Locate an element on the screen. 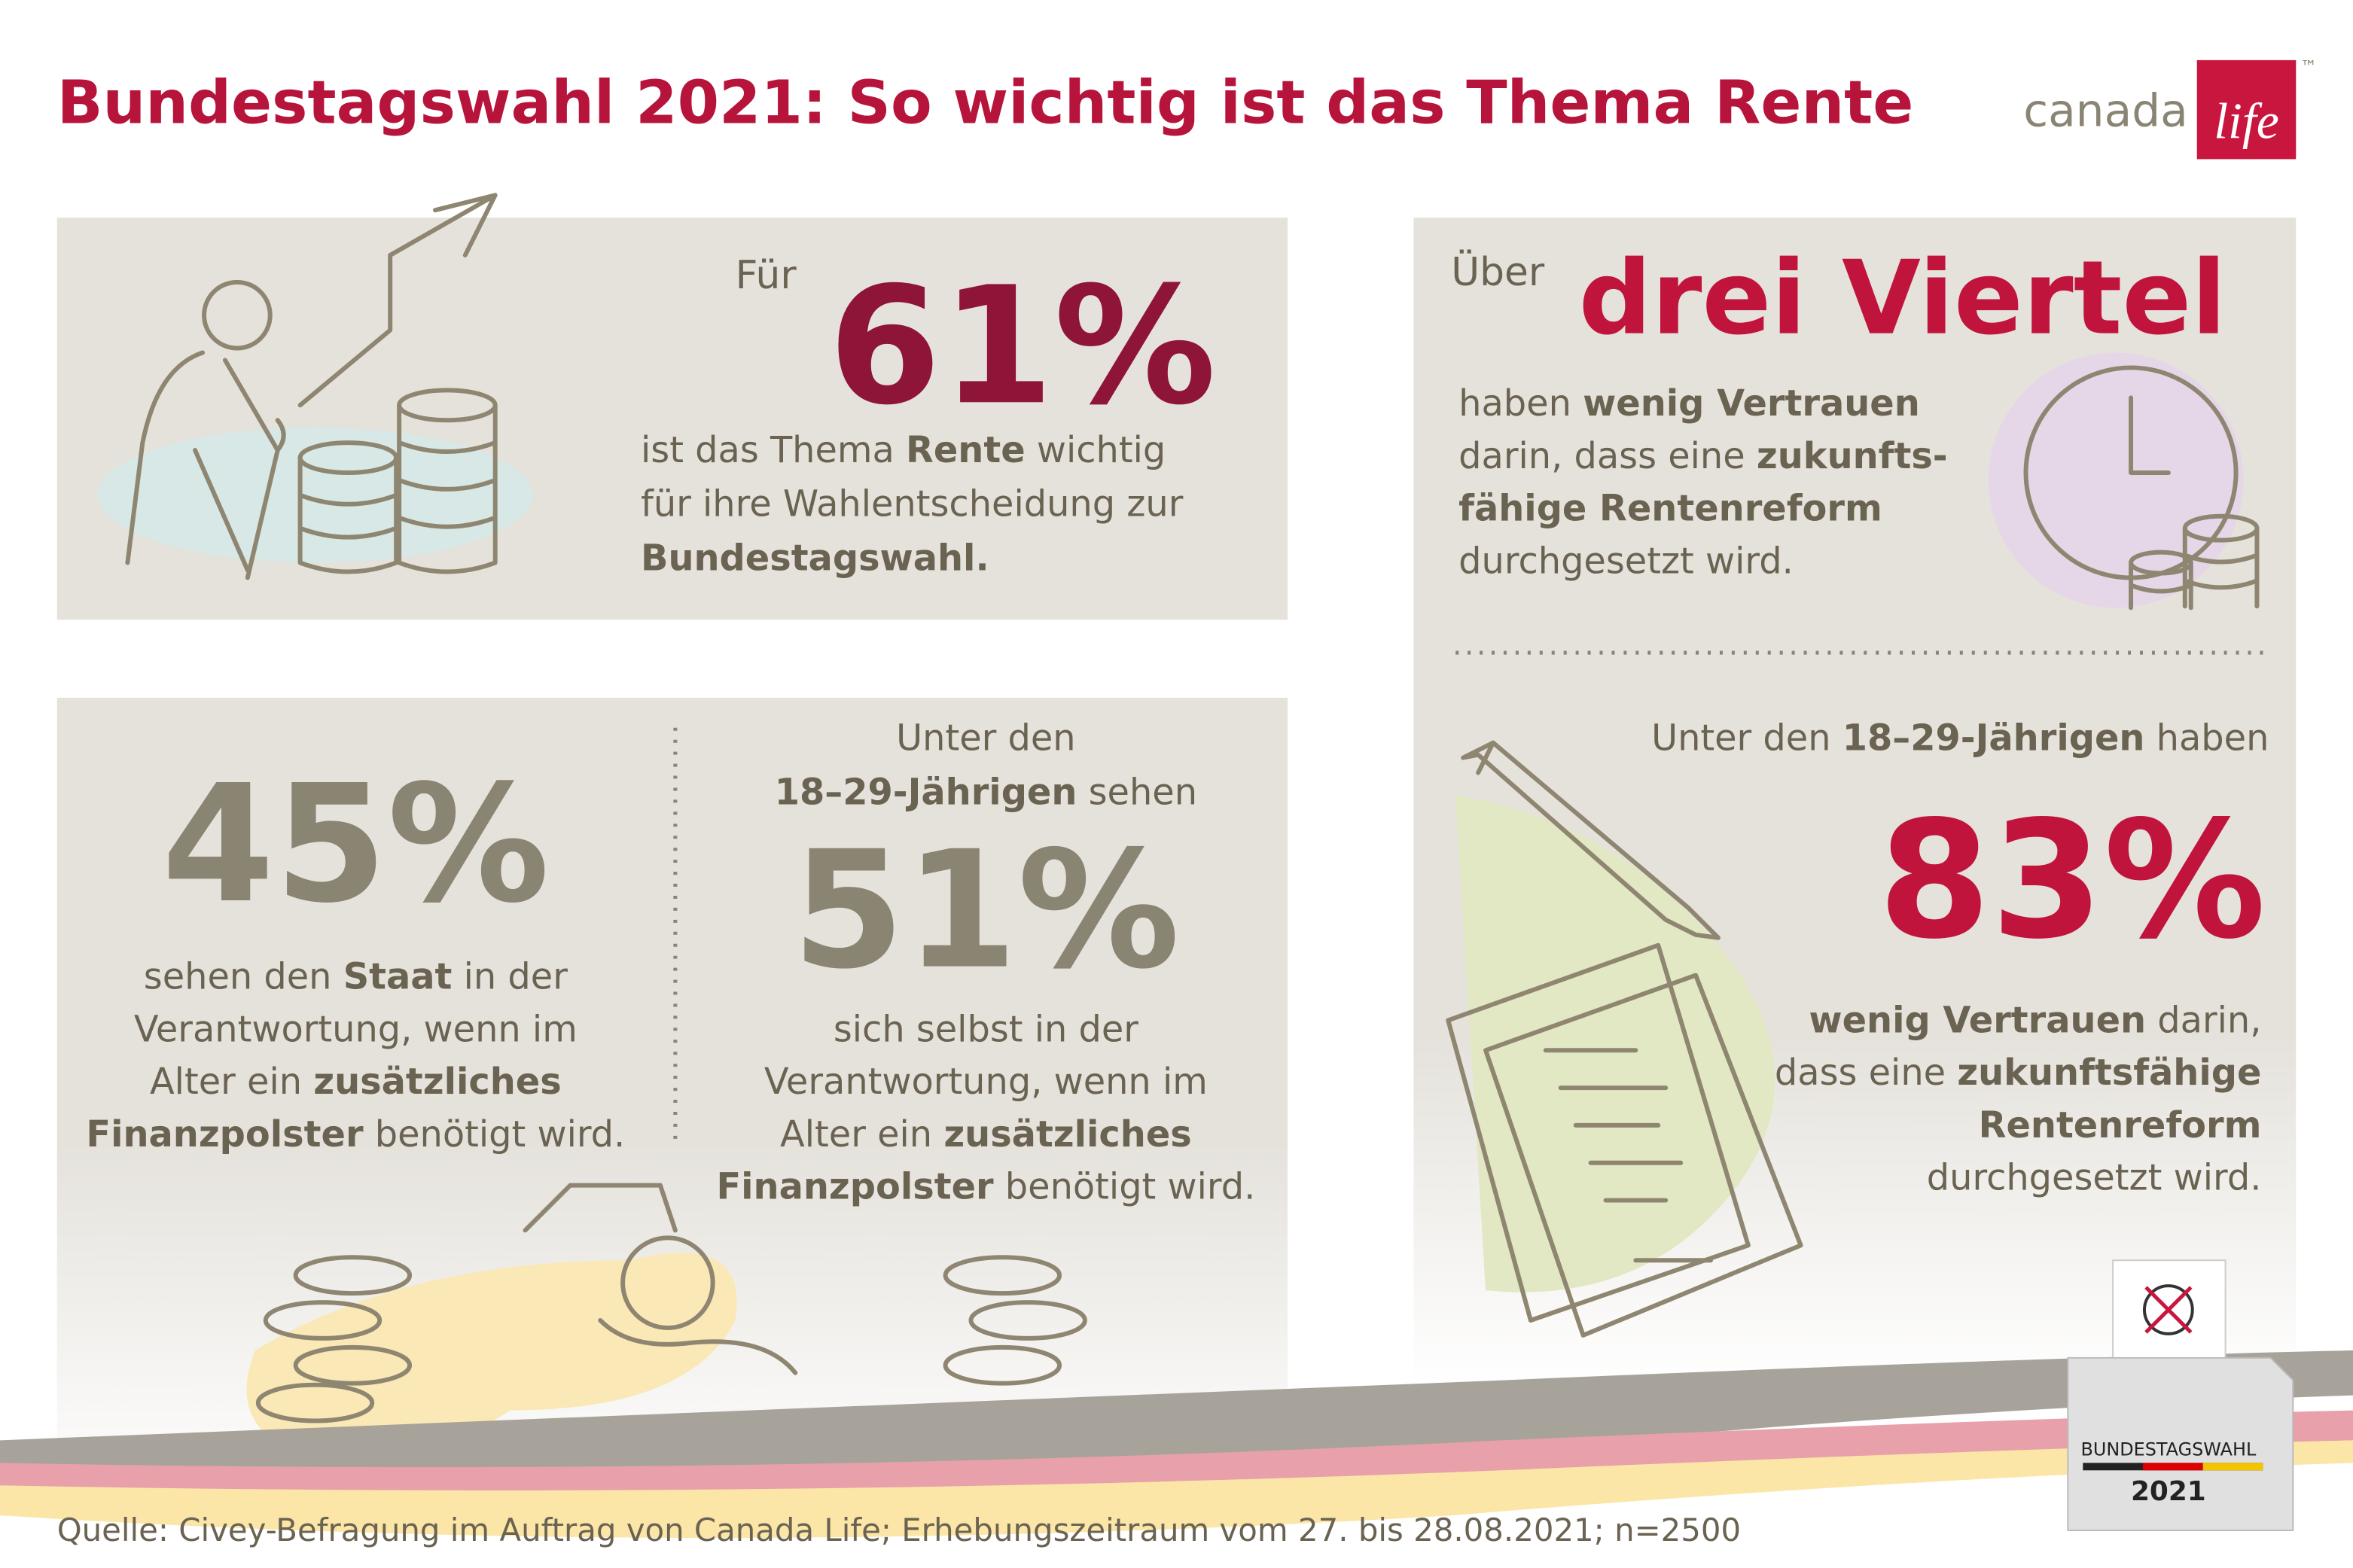 This screenshot has height=1568, width=2353. text: sehen is located at coordinates (1137, 792).